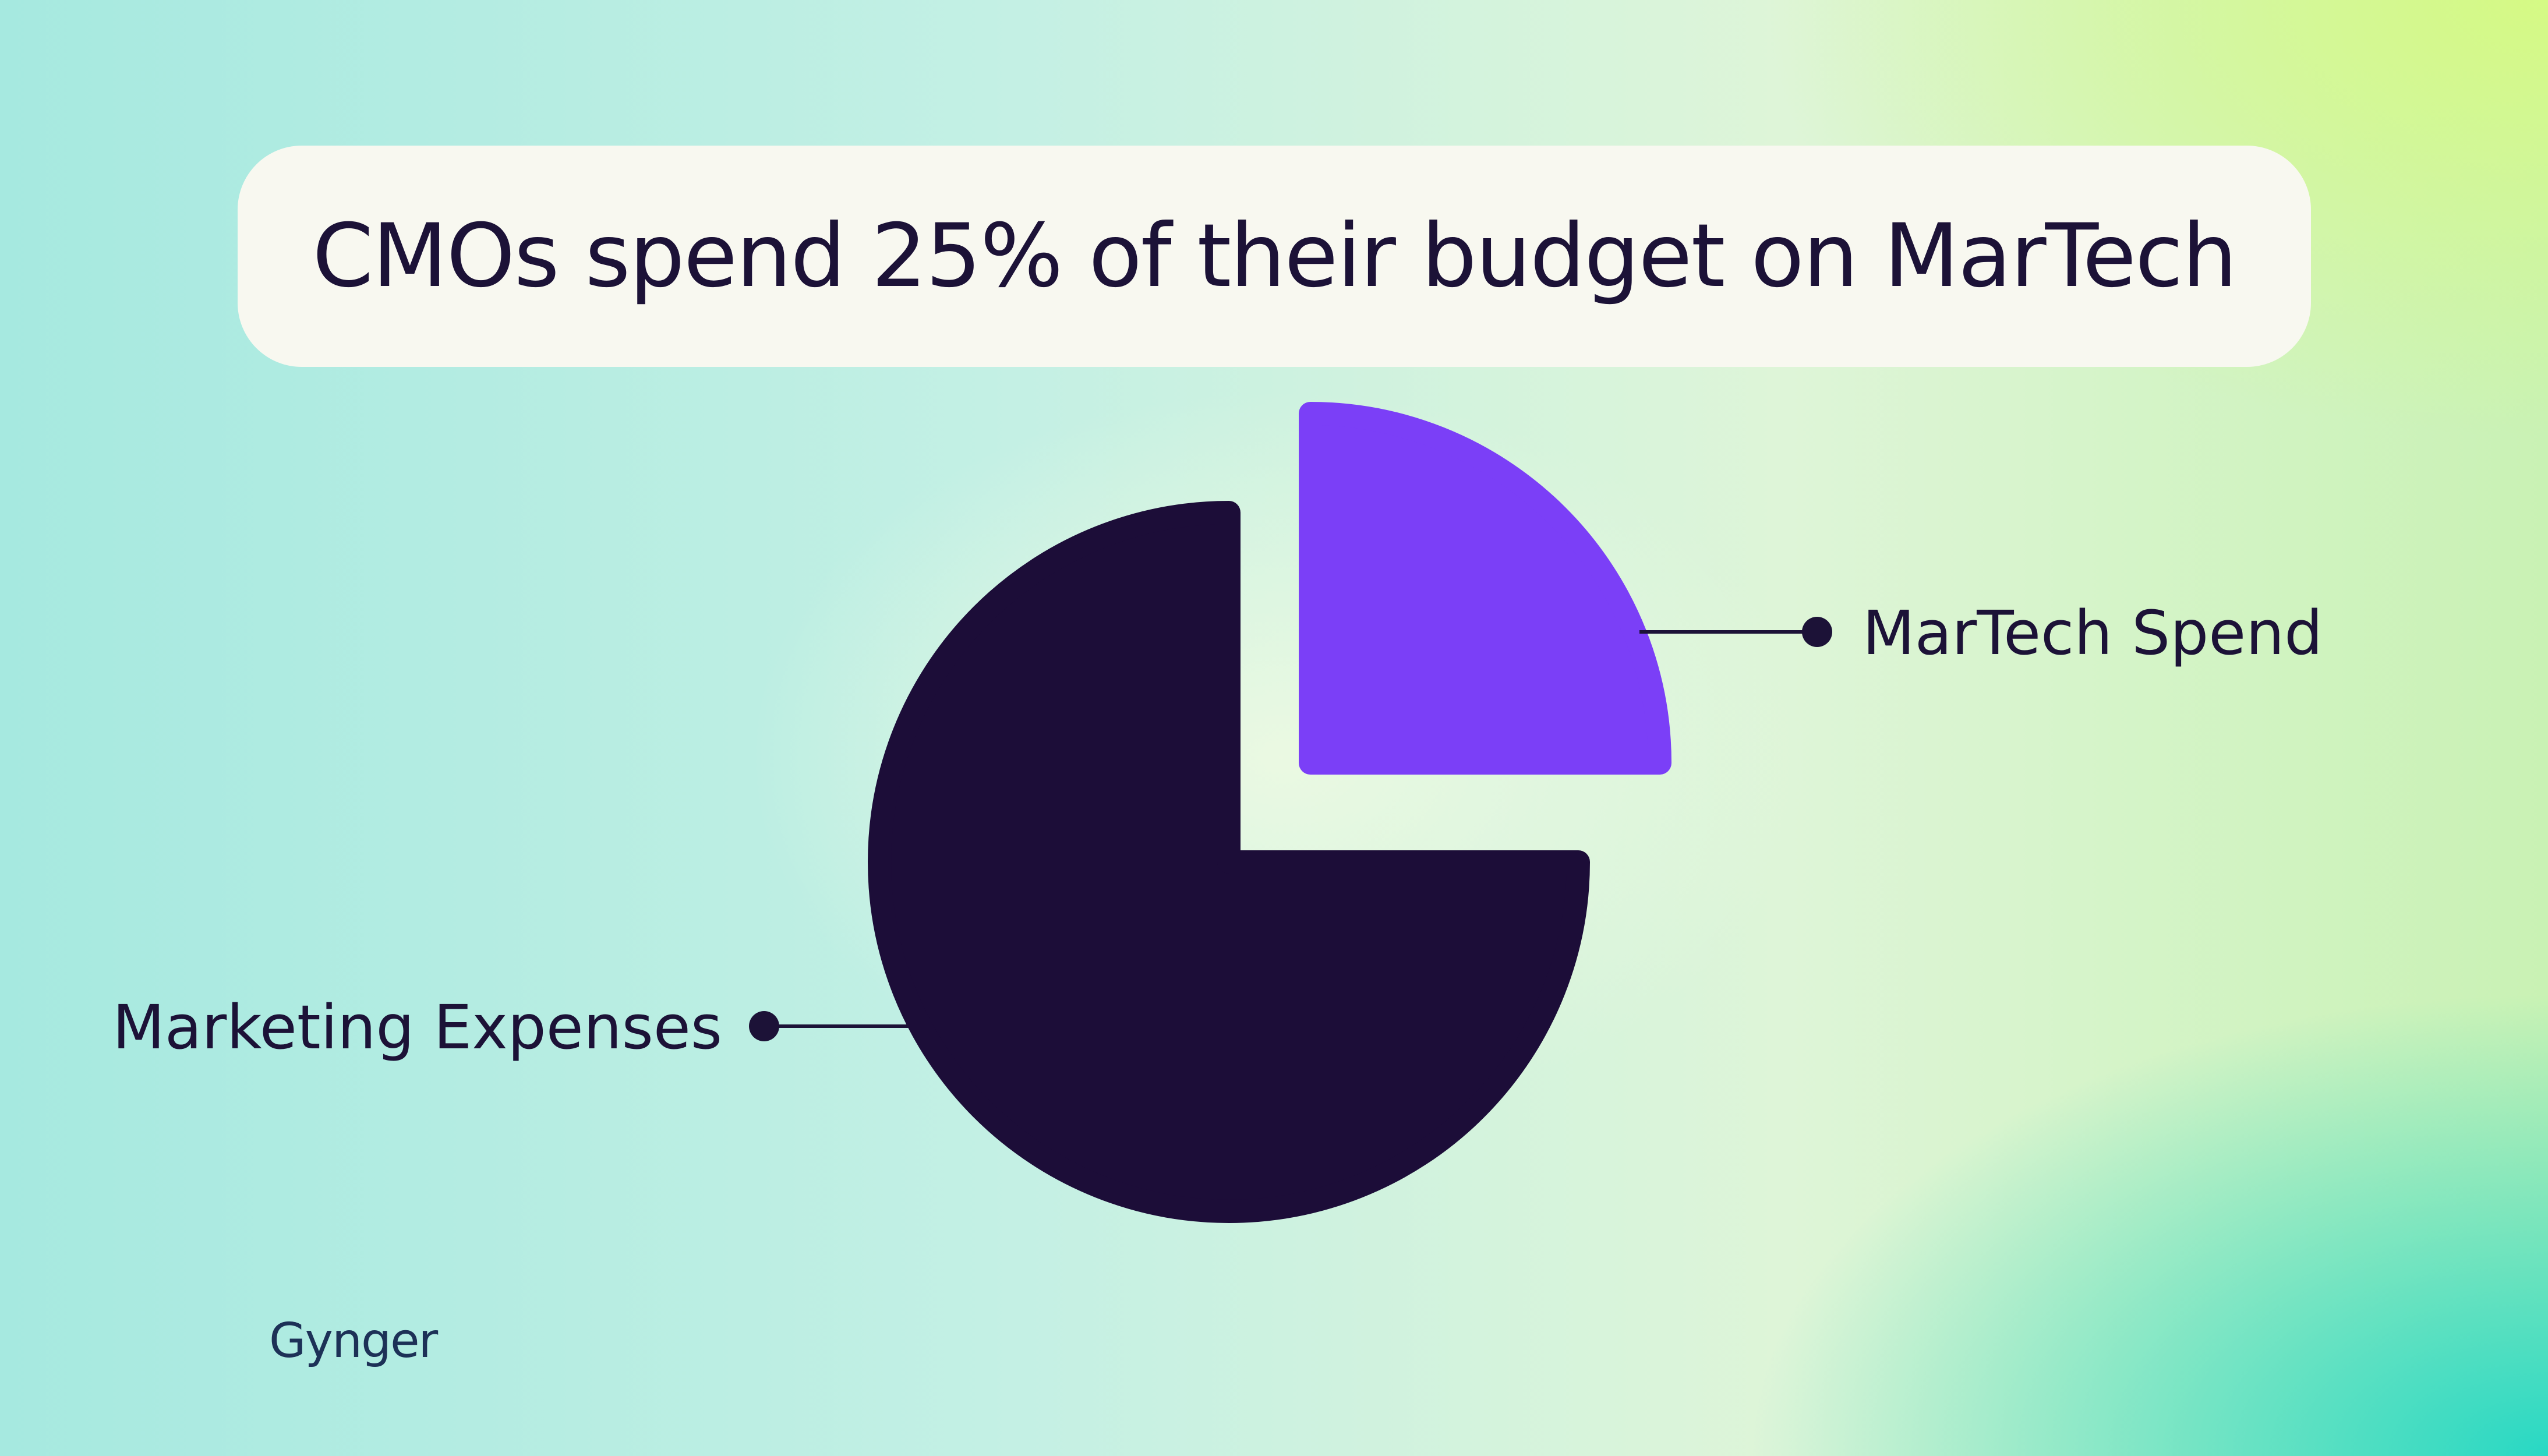  What do you see at coordinates (1229, 862) in the screenshot?
I see `pie-slice-marketing-expenses` at bounding box center [1229, 862].